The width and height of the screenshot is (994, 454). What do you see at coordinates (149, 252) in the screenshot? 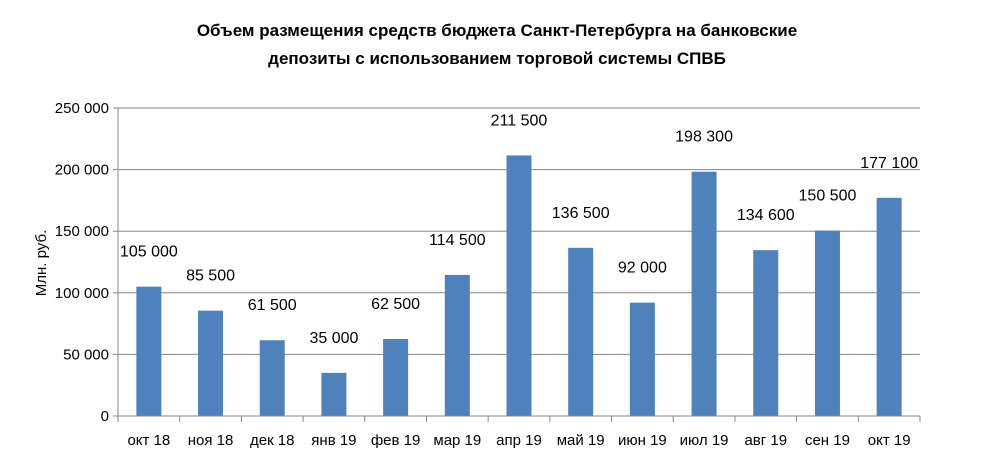
I see `data-label: 105 000` at bounding box center [149, 252].